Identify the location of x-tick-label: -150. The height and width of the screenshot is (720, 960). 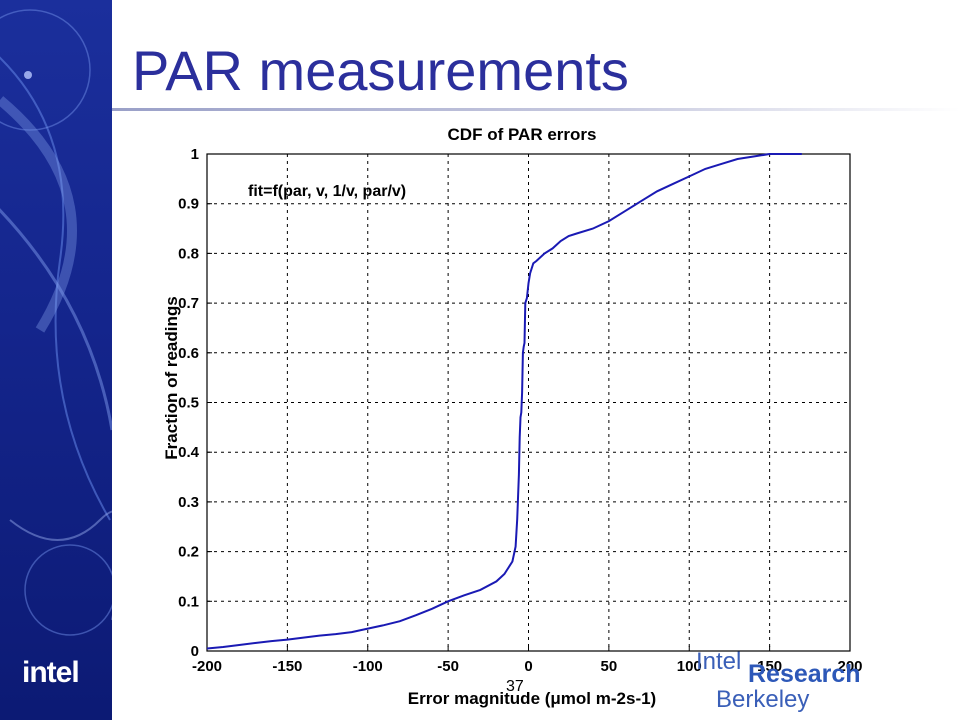
(287, 666).